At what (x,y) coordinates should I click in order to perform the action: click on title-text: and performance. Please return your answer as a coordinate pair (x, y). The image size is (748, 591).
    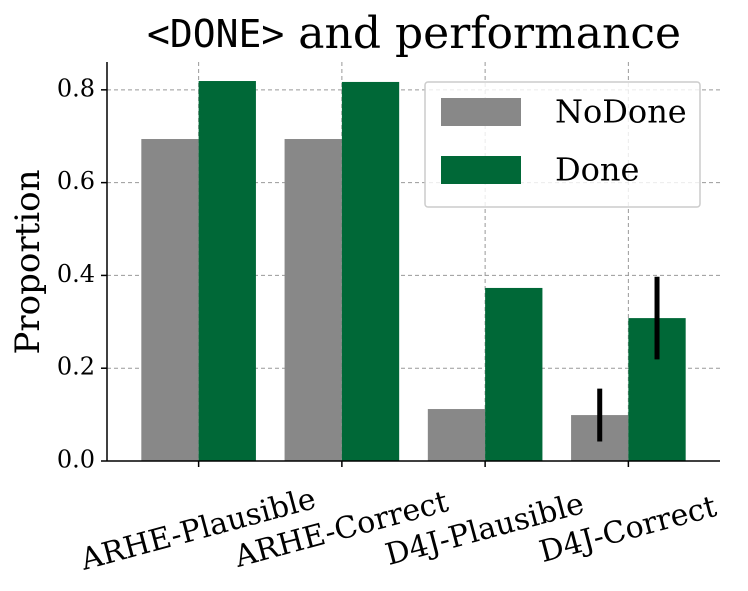
    Looking at the image, I should click on (489, 33).